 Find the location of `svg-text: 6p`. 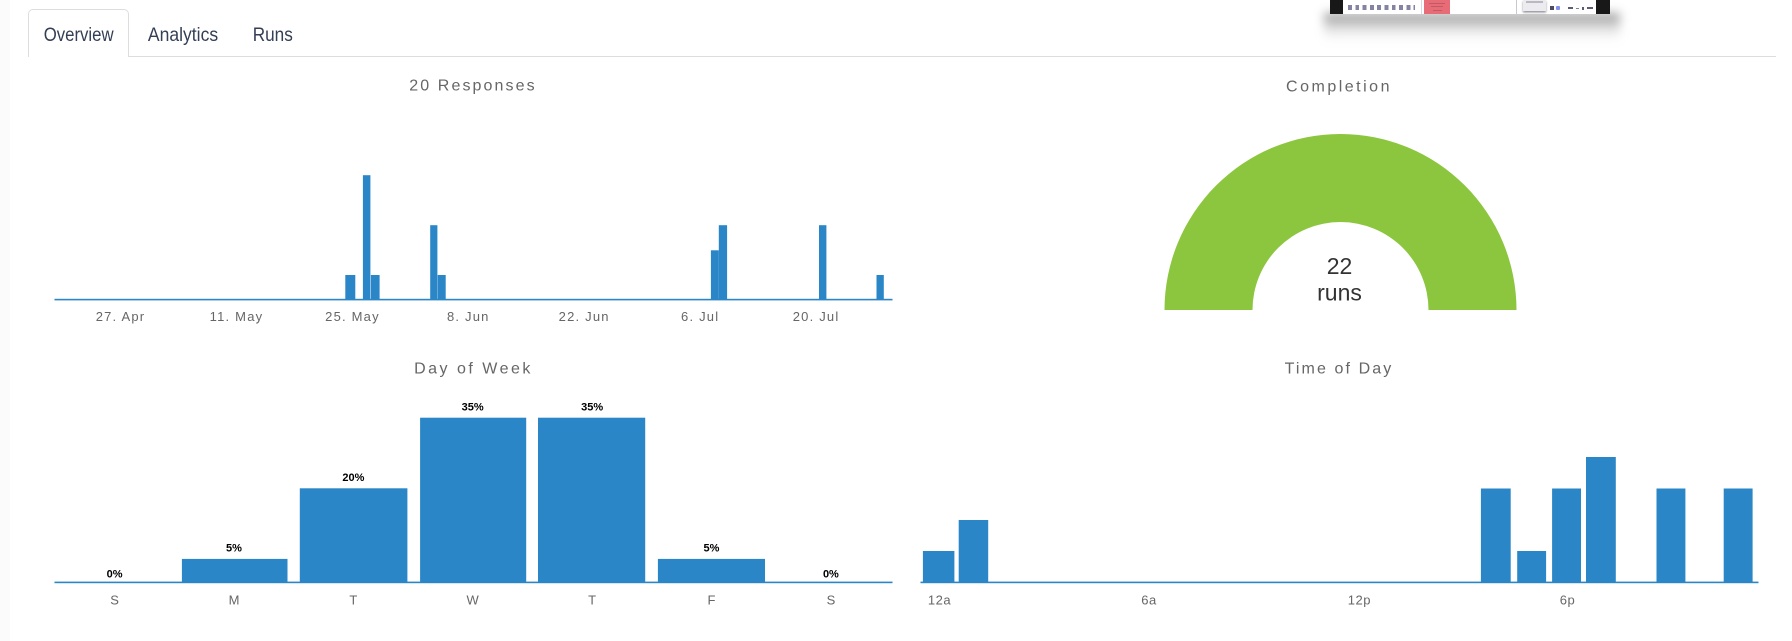

svg-text: 6p is located at coordinates (1567, 600).